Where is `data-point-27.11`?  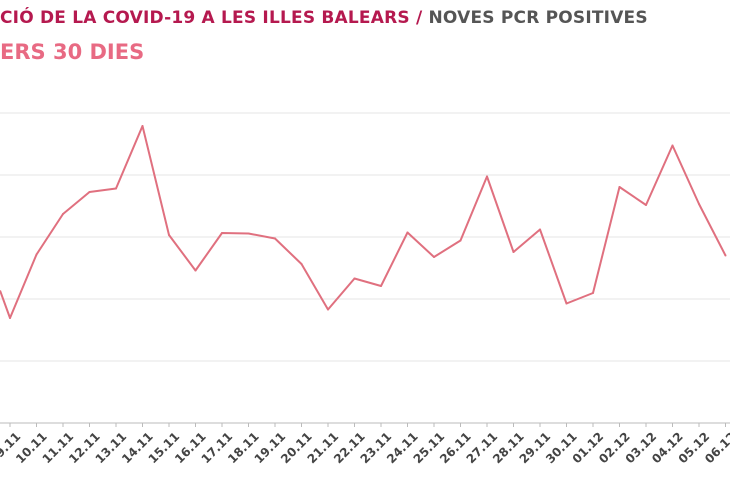
data-point-27.11 is located at coordinates (487, 176).